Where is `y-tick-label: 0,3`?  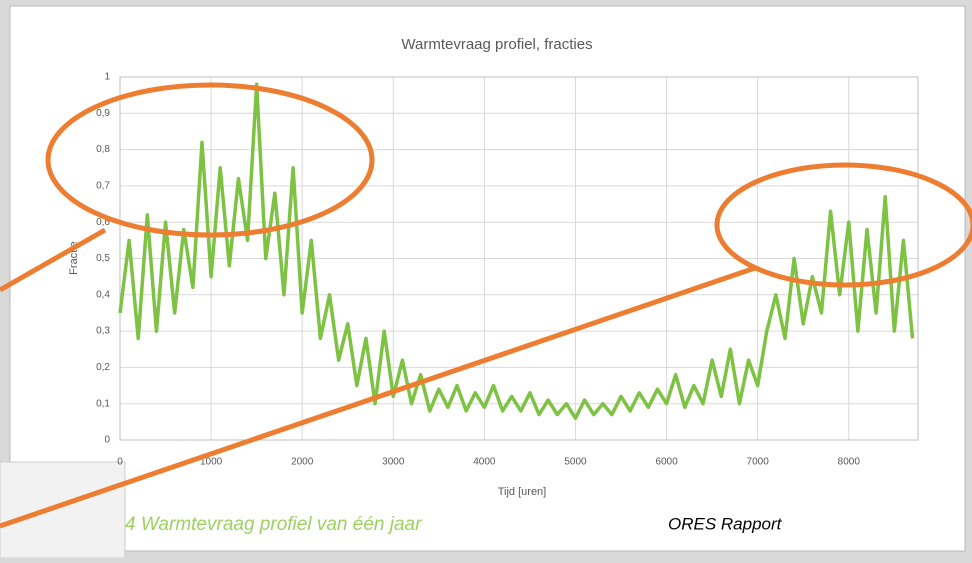 y-tick-label: 0,3 is located at coordinates (103, 331).